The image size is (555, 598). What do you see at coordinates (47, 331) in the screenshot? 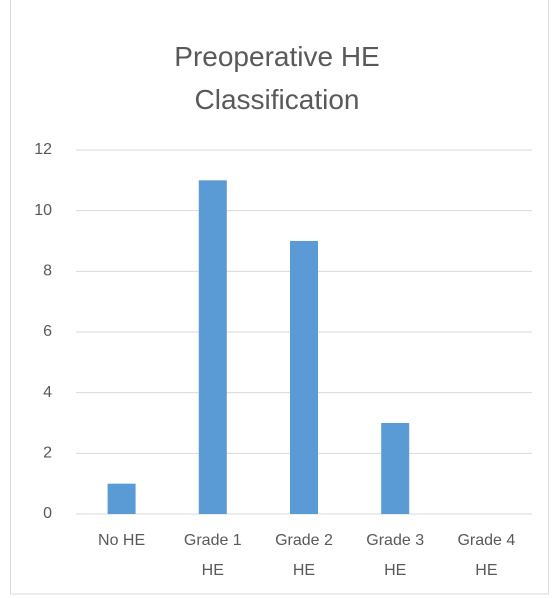
I see `y-tick-label: 6` at bounding box center [47, 331].